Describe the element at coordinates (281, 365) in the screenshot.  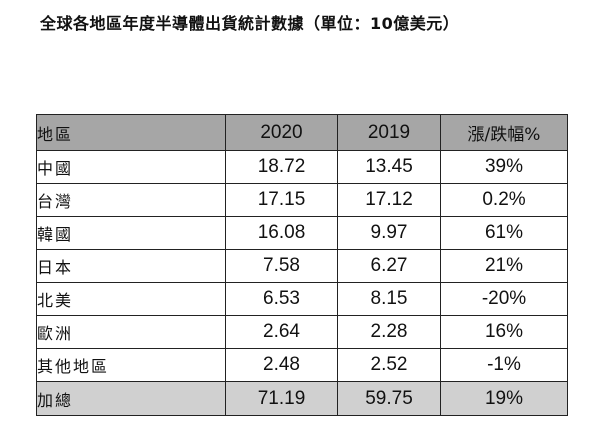
I see `value-2020-cell: 2.48` at that location.